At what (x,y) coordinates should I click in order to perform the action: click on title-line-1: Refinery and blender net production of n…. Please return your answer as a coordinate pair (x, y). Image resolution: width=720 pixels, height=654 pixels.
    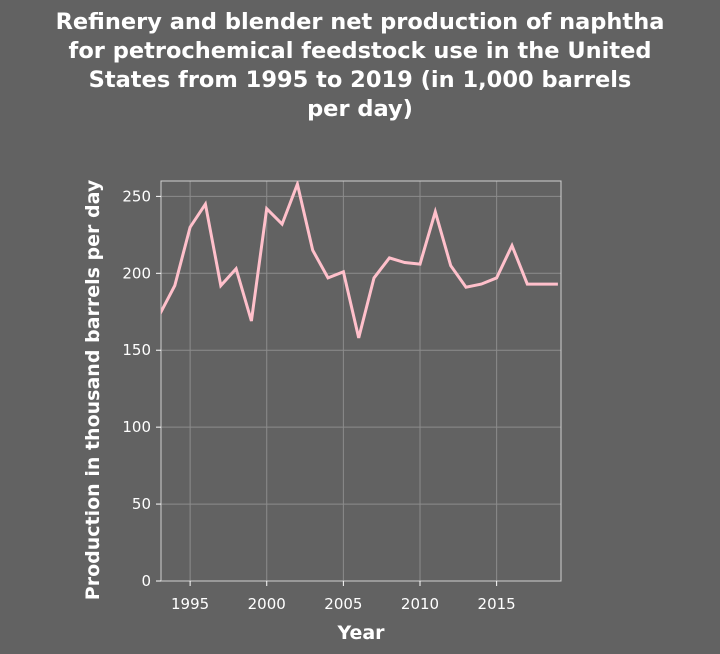
    Looking at the image, I should click on (360, 22).